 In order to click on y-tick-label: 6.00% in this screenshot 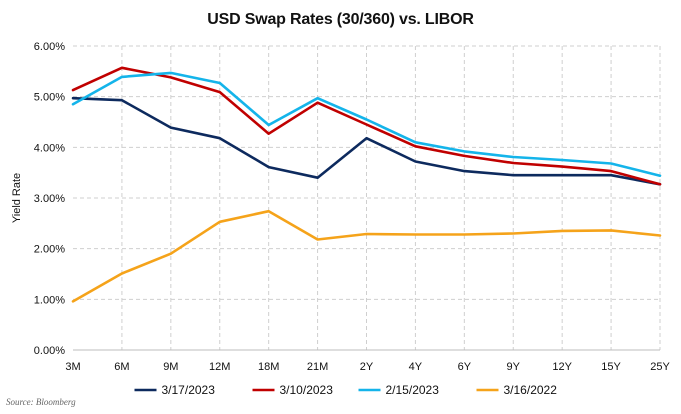, I will do `click(49, 47)`.